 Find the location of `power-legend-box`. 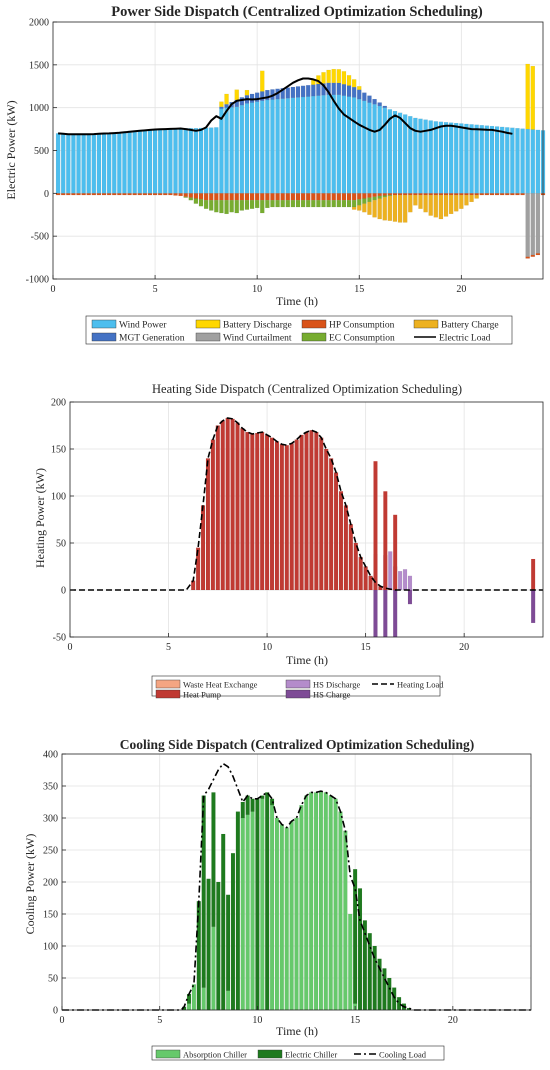

power-legend-box is located at coordinates (299, 330).